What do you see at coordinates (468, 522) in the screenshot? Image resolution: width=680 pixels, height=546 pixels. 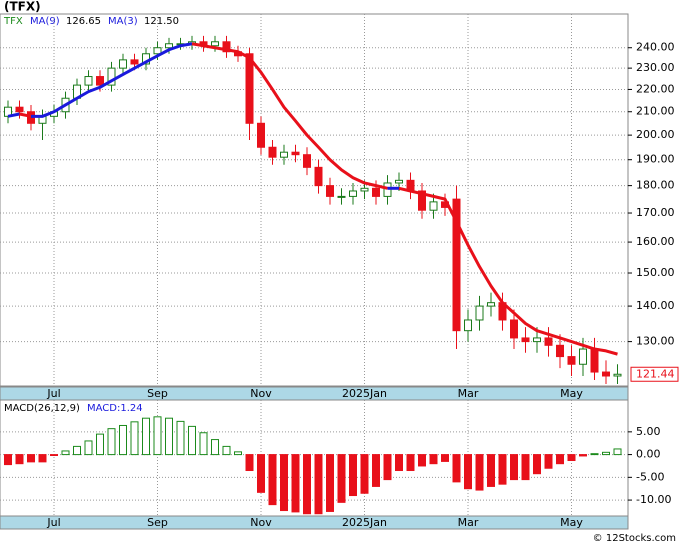 I see `x-tick-label: Mar` at bounding box center [468, 522].